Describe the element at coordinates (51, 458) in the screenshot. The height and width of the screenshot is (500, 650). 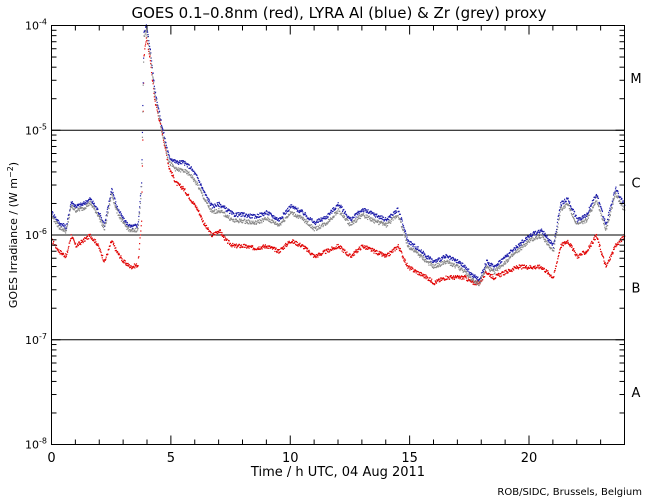
I see `x-tick-label: 0` at that location.